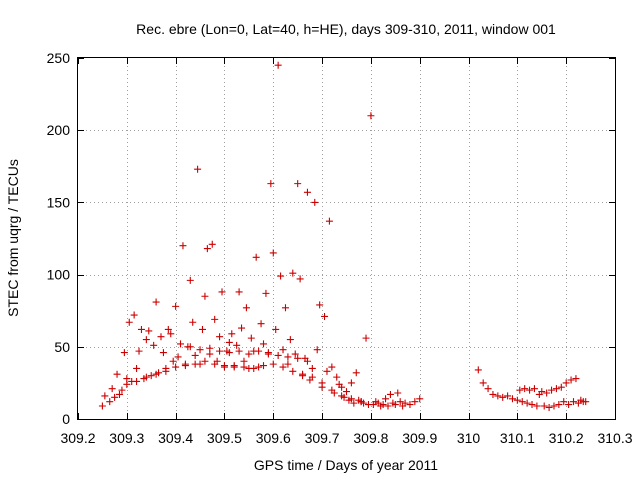 This screenshot has height=480, width=640. I want to click on x-tick-label: 310.3, so click(614, 438).